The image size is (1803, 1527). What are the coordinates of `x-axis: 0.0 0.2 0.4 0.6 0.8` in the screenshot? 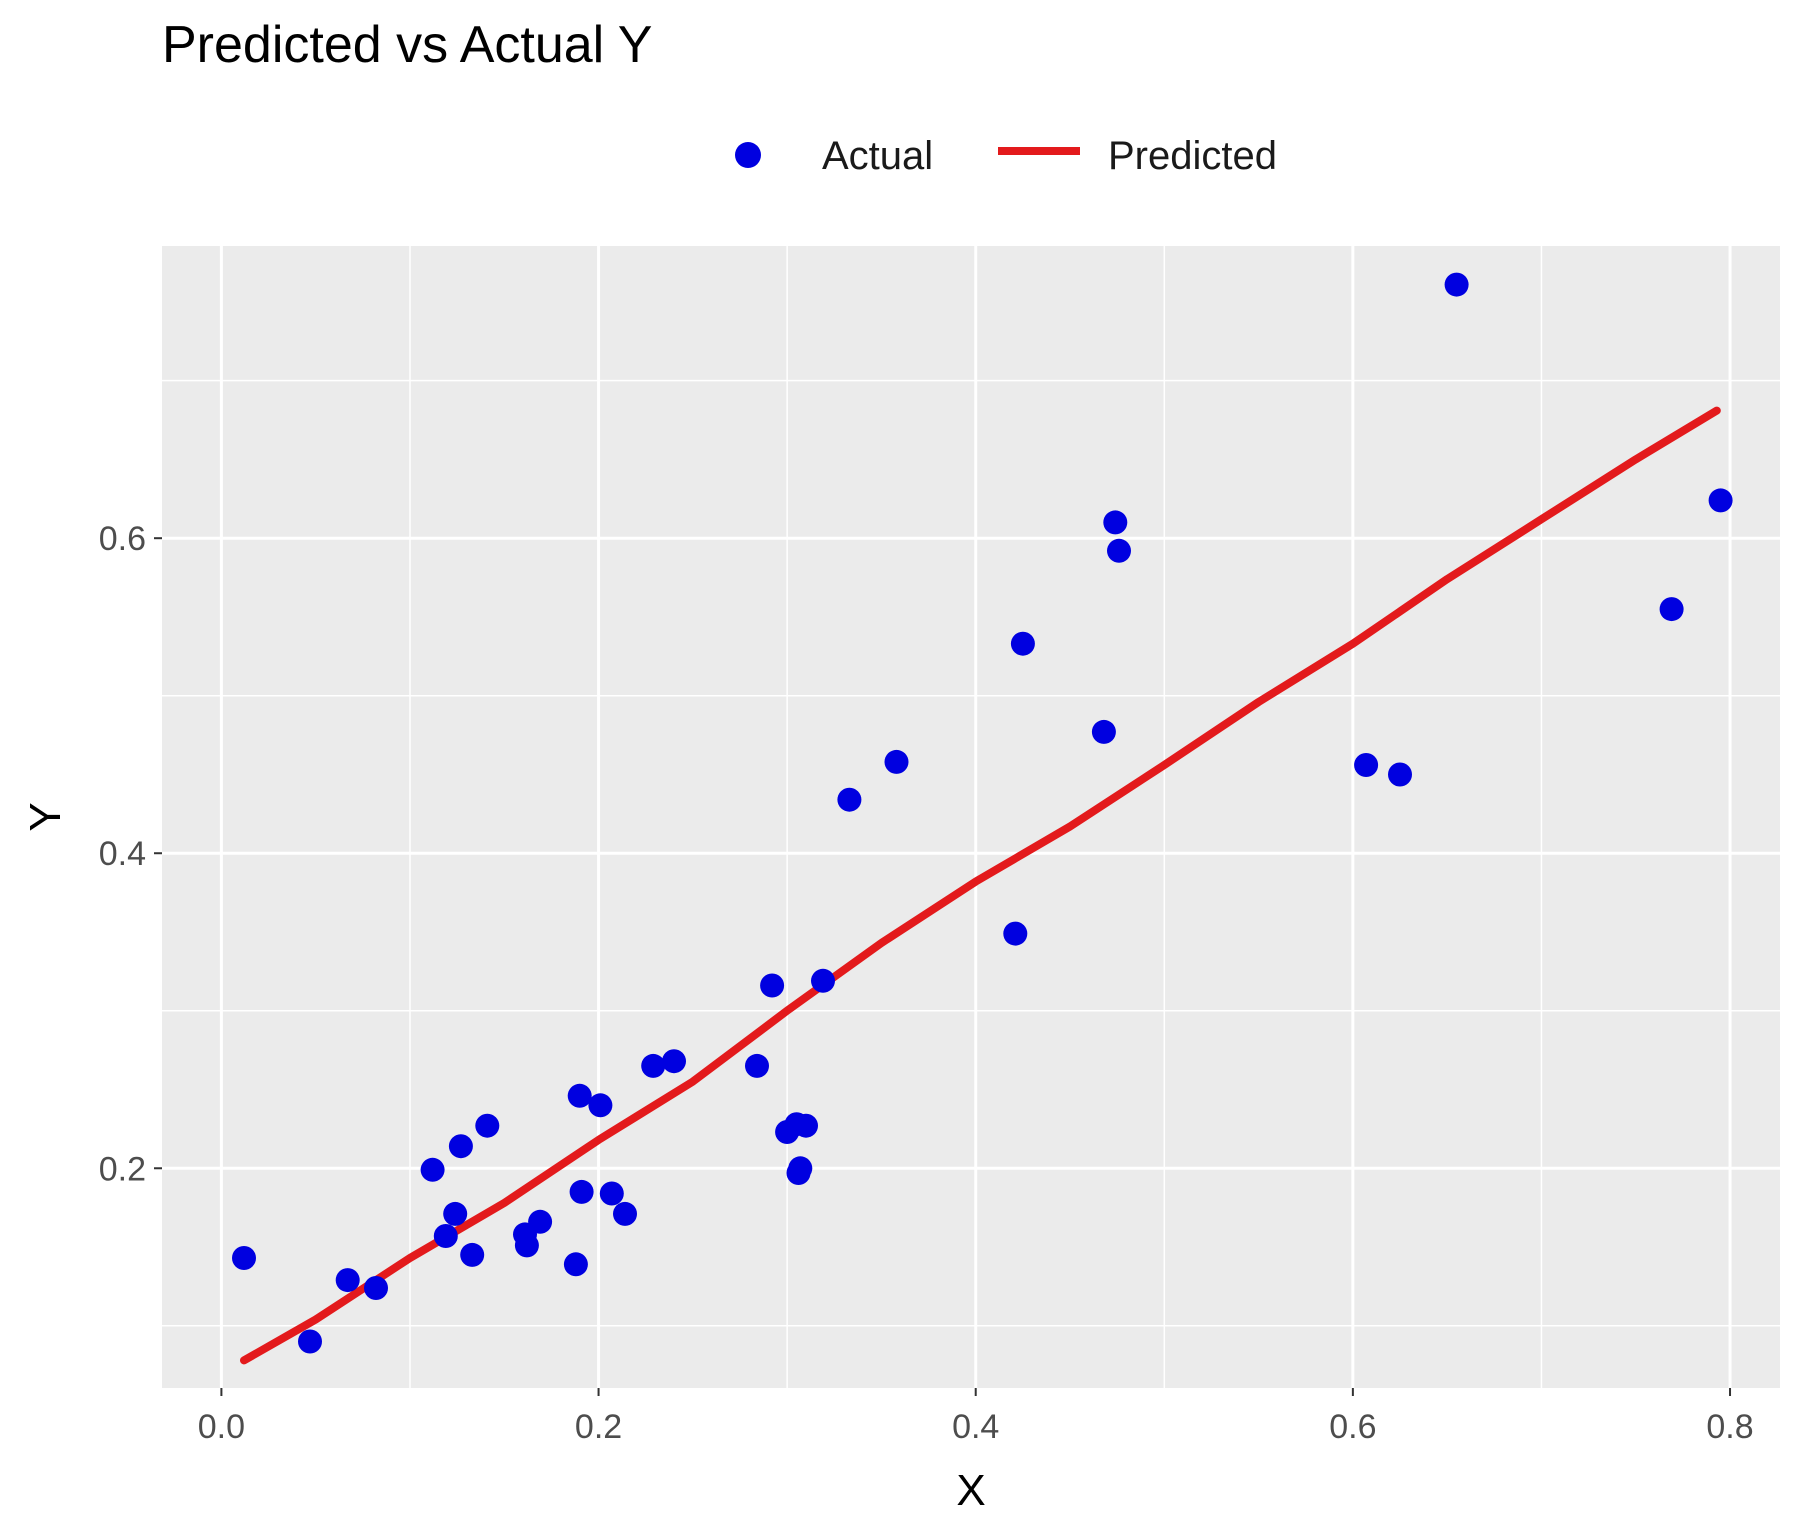 It's located at (976, 1417).